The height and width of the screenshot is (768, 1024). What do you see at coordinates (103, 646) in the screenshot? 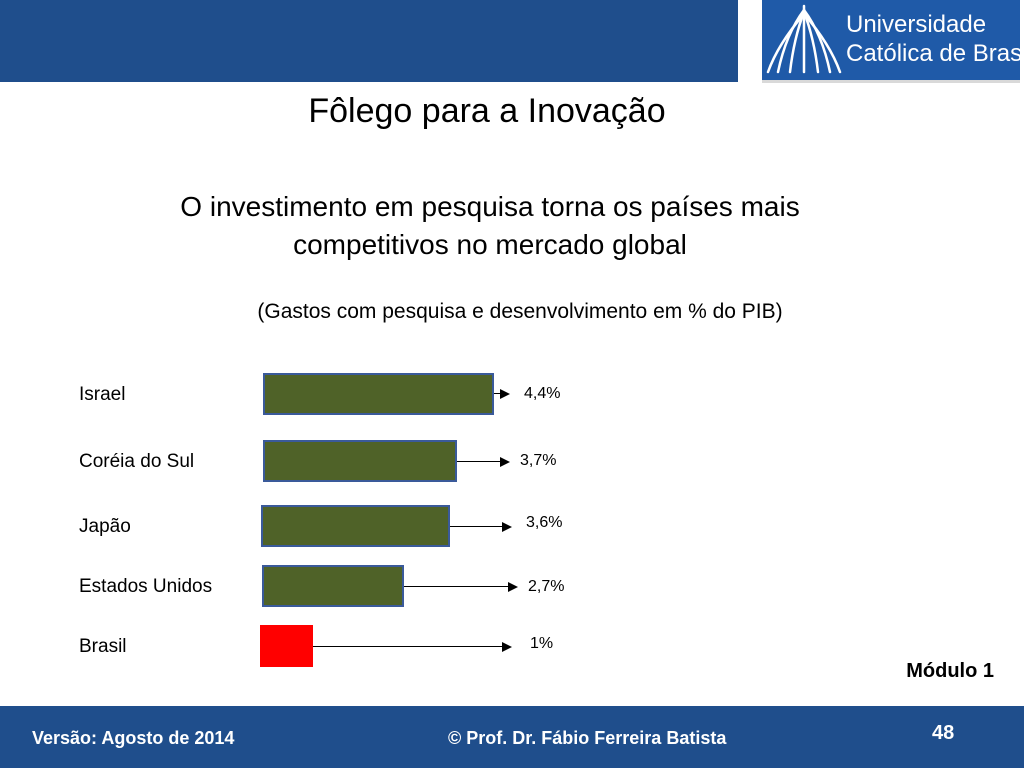
I see `country-label: Brasil` at bounding box center [103, 646].